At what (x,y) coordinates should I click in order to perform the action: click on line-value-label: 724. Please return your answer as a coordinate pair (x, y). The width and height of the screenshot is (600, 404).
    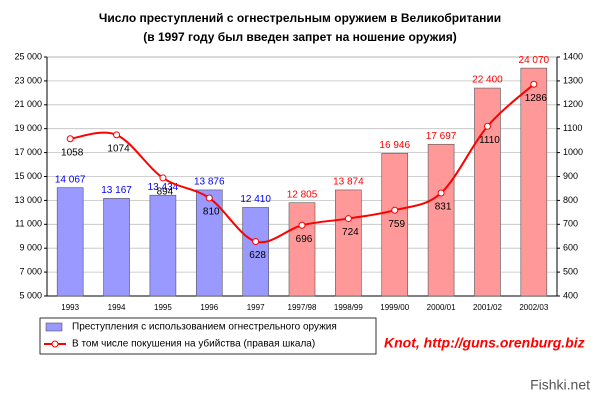
    Looking at the image, I should click on (350, 232).